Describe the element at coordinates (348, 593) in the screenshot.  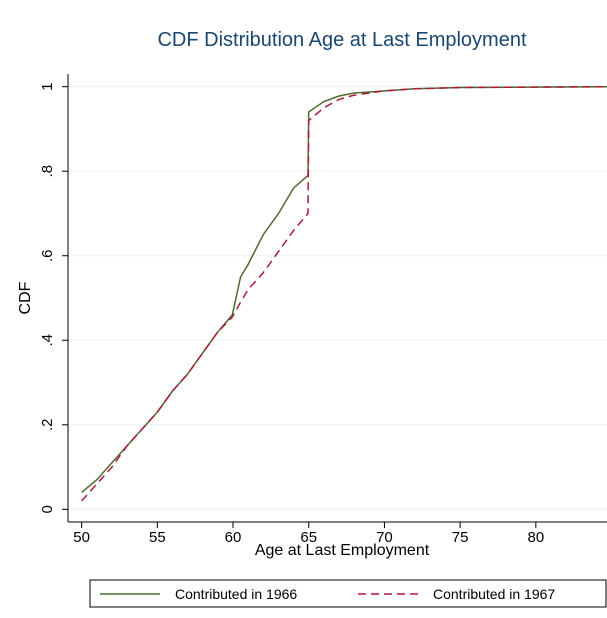
I see `legend-box` at that location.